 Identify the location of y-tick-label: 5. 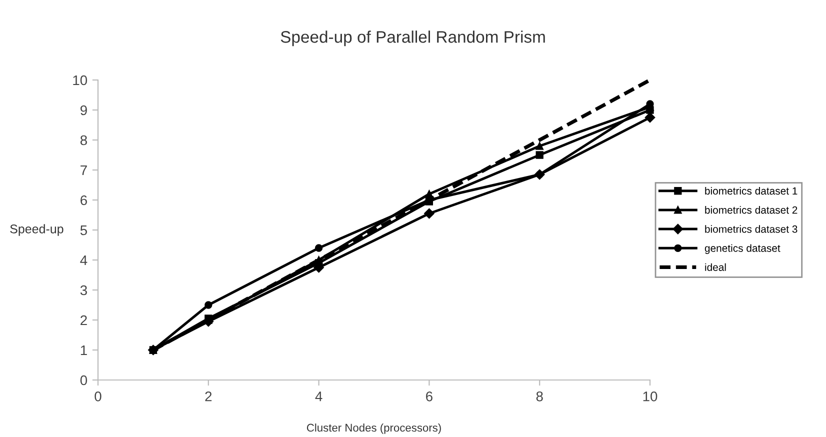
(83, 230).